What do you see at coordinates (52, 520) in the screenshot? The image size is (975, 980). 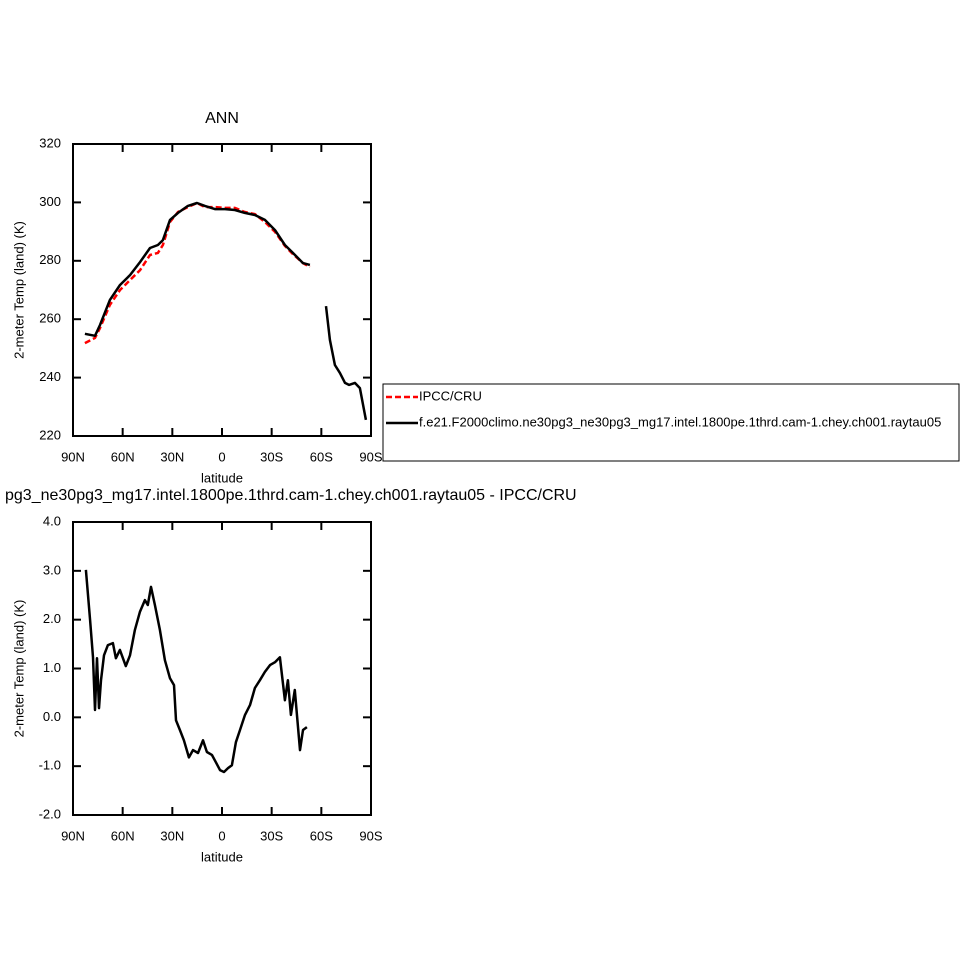 I see `y-tick-label: 4.0` at bounding box center [52, 520].